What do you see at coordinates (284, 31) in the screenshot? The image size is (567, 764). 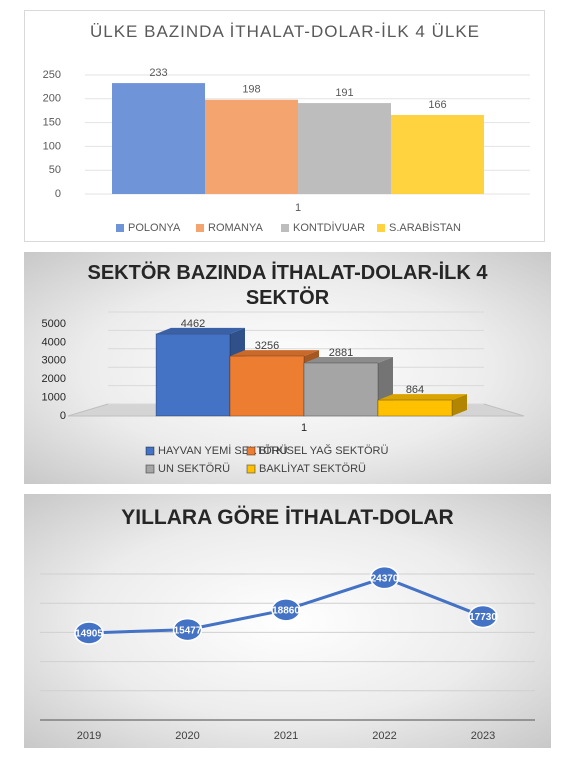 I see `chart-title: ÜLKE BAZINDA İTHALAT-DOLAR-İLK 4 ÜLKE` at bounding box center [284, 31].